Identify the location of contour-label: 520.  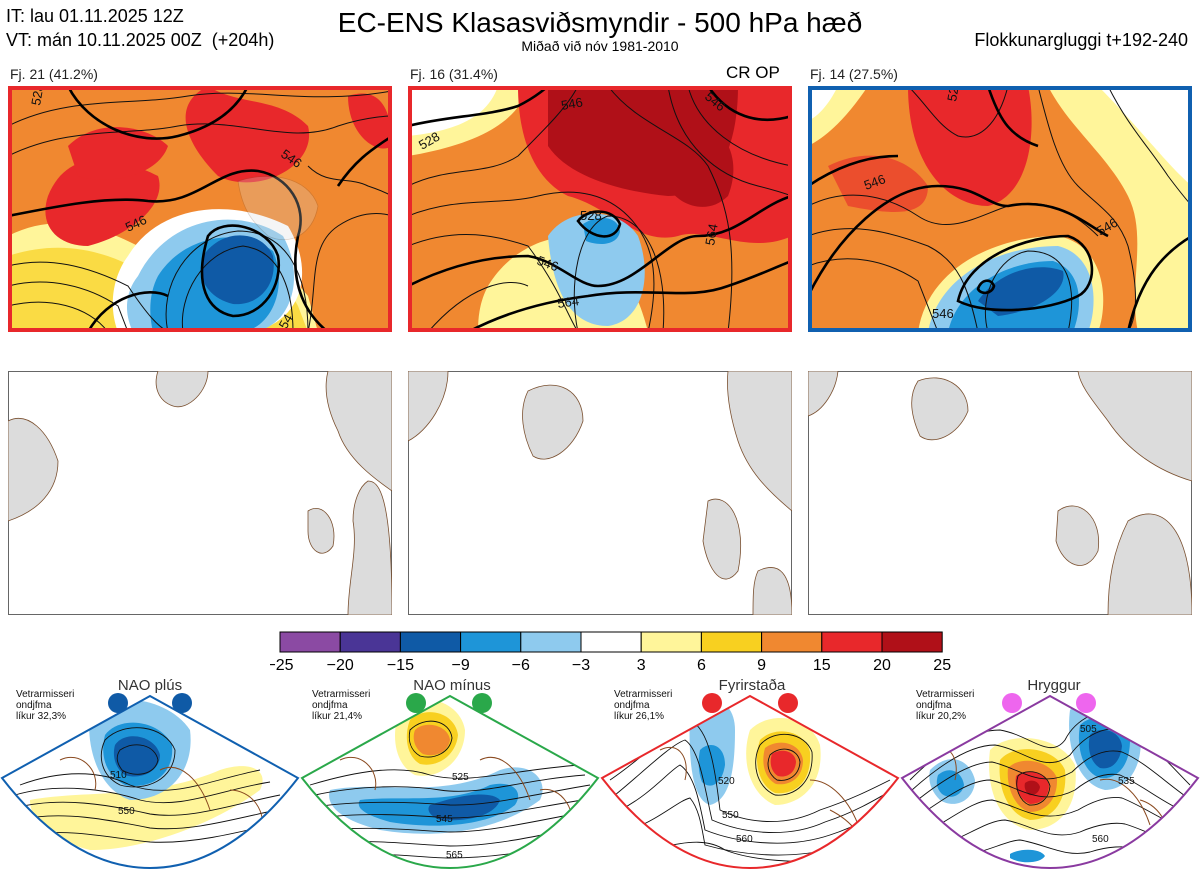
(726, 781).